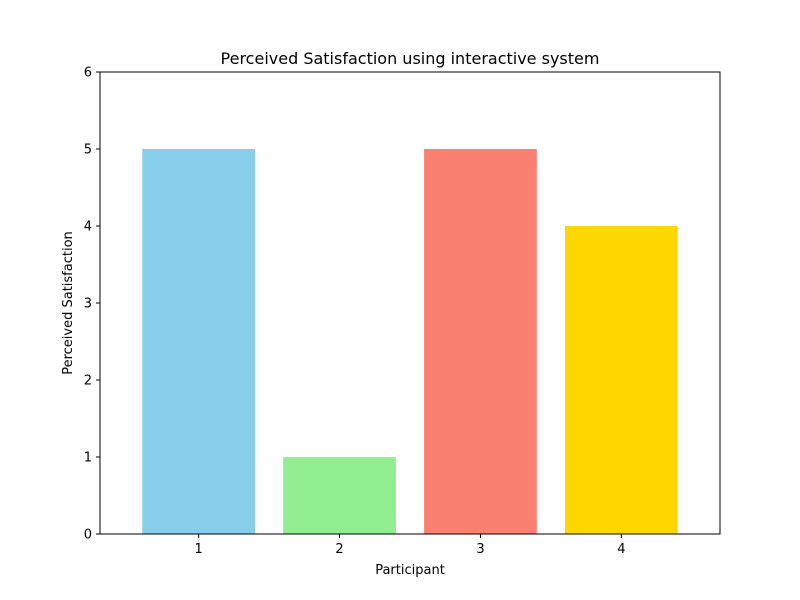 The height and width of the screenshot is (600, 800). I want to click on x-tick-label: 3, so click(480, 549).